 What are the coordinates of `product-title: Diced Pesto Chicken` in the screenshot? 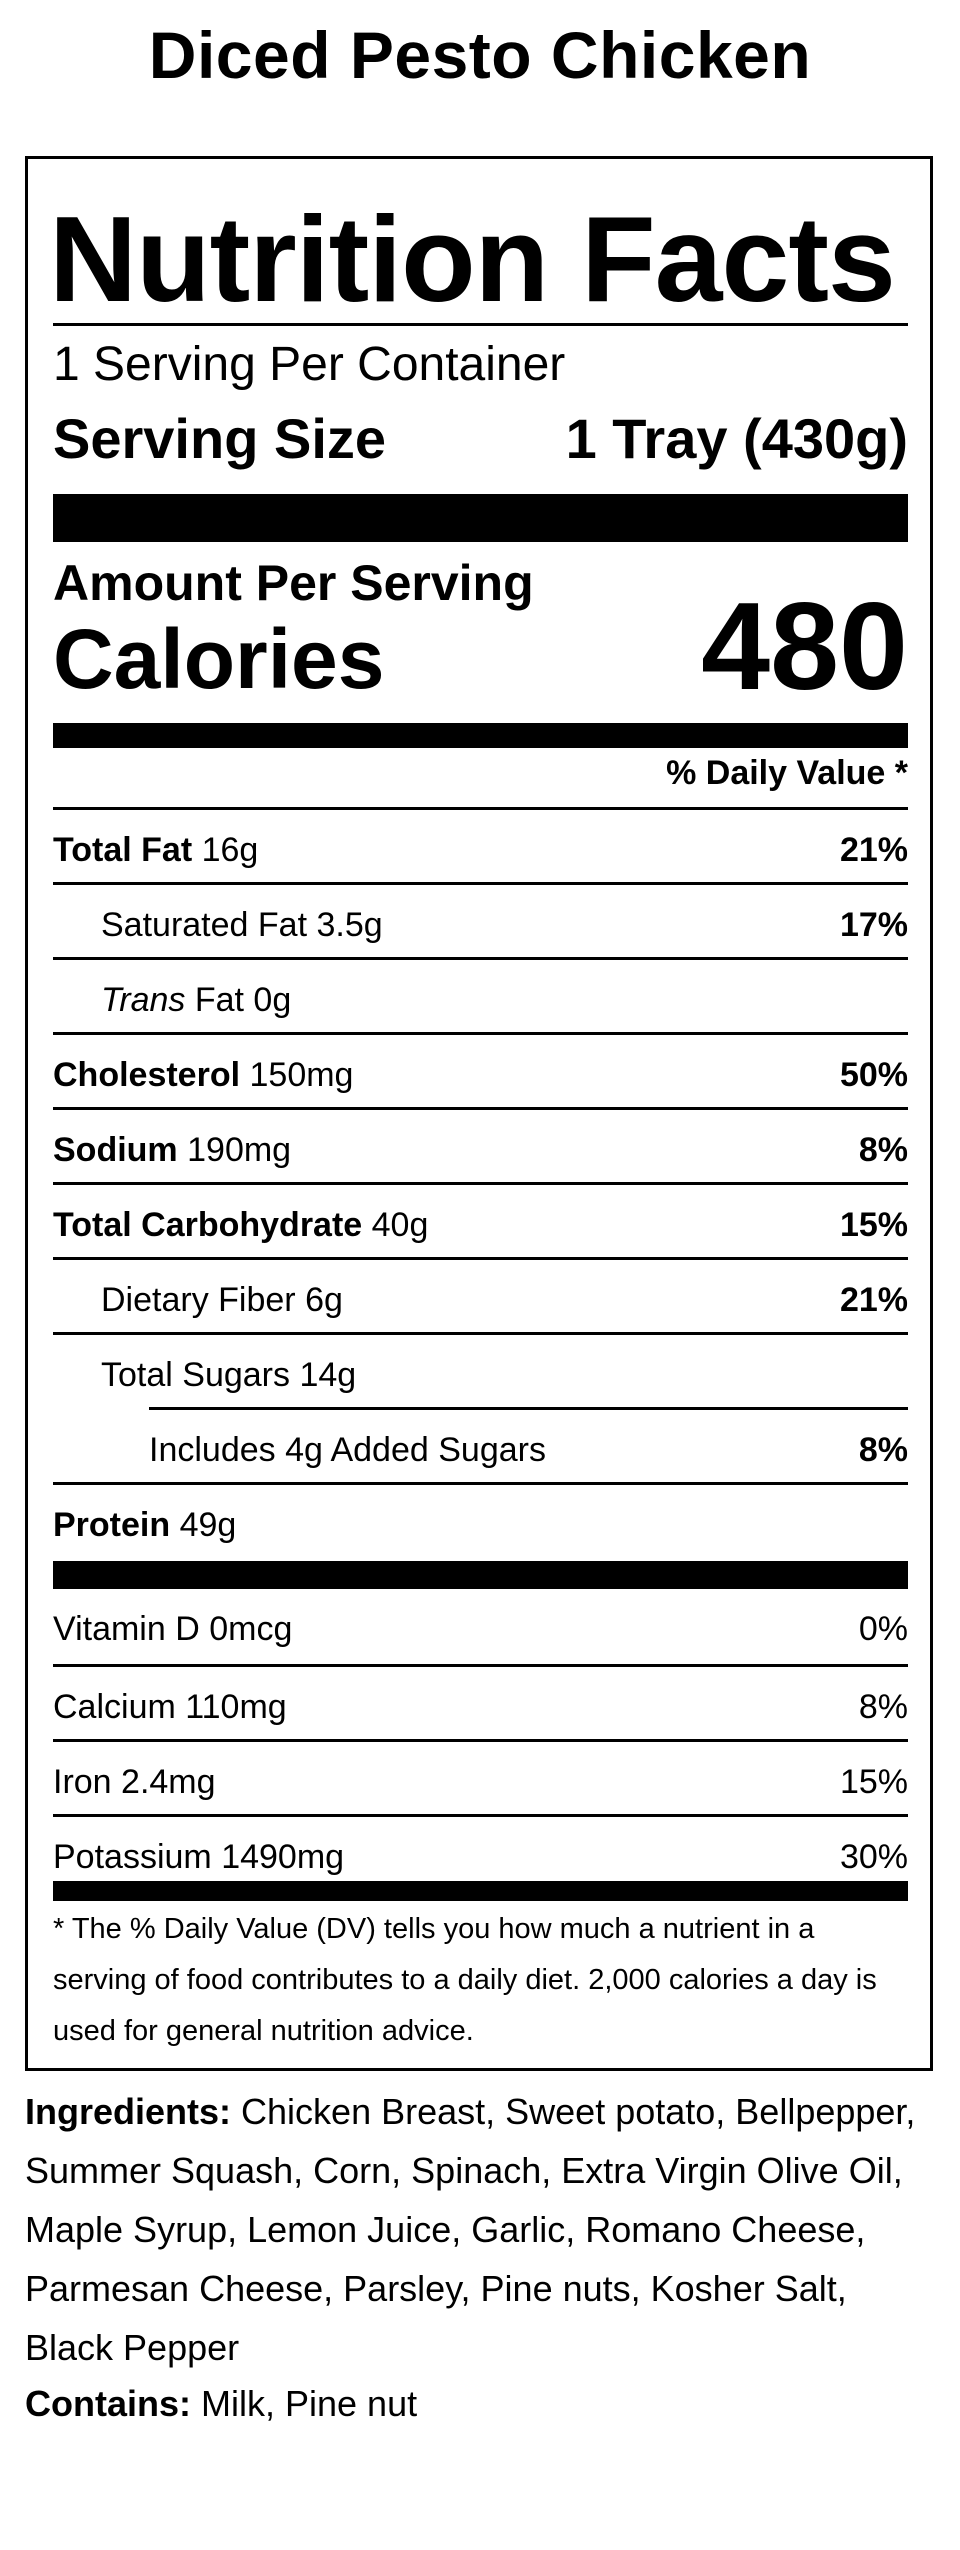 It's located at (480, 55).